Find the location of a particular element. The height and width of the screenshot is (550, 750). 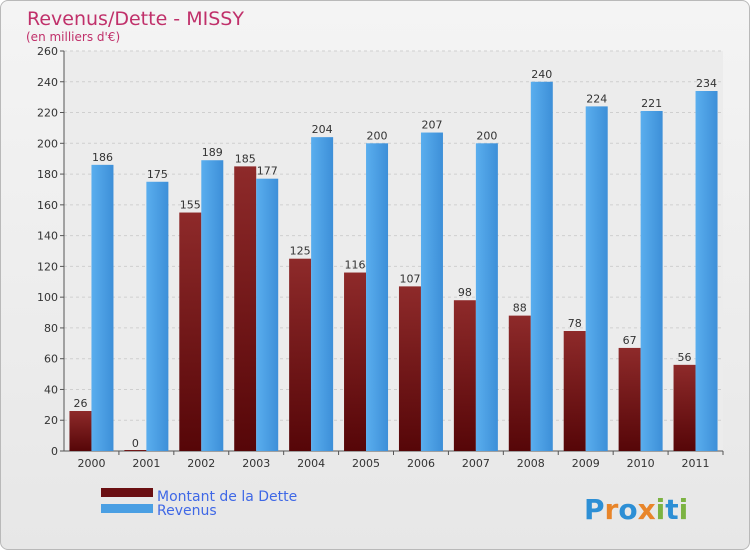

data-label-revenus: 234 is located at coordinates (706, 83).